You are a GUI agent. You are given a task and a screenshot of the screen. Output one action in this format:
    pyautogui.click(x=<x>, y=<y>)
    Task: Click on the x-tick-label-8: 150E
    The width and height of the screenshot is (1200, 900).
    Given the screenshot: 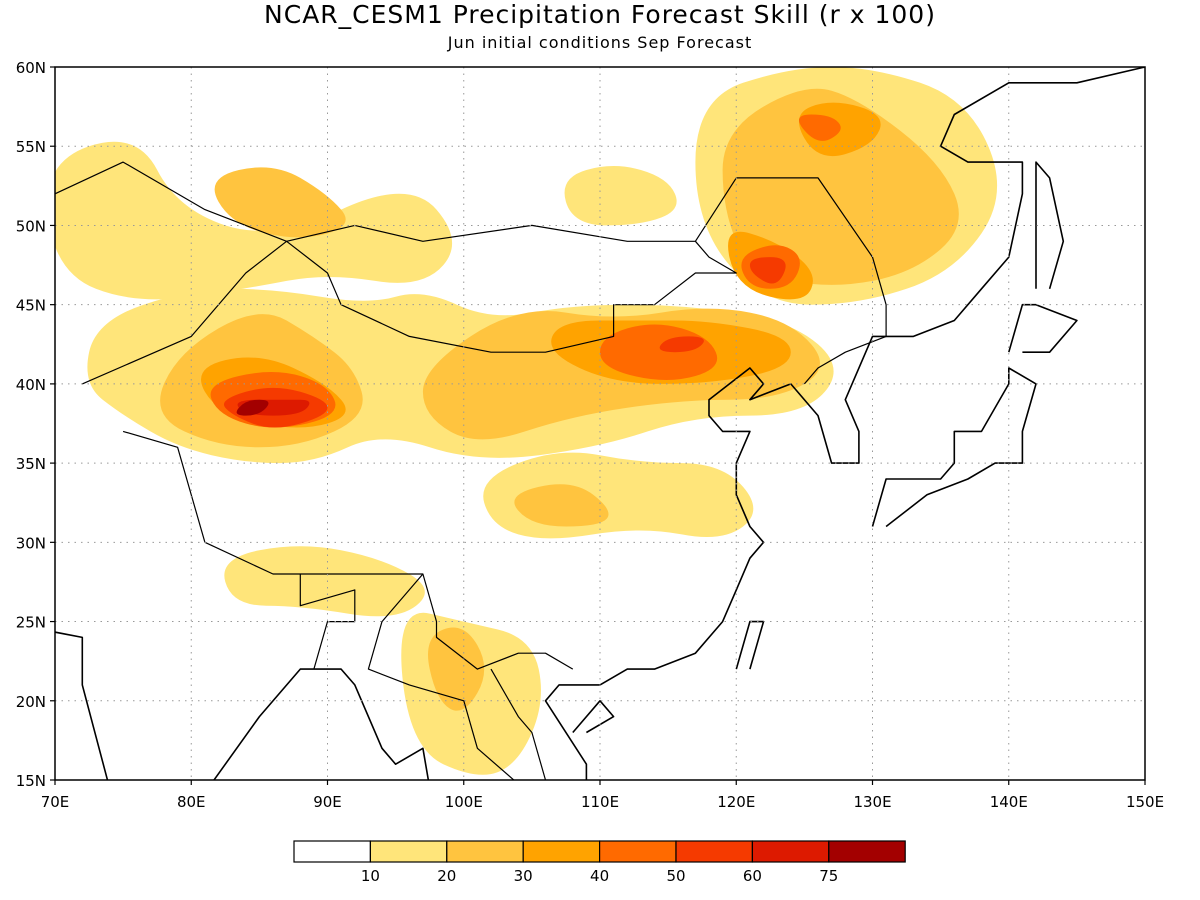 What is the action you would take?
    pyautogui.click(x=1145, y=802)
    